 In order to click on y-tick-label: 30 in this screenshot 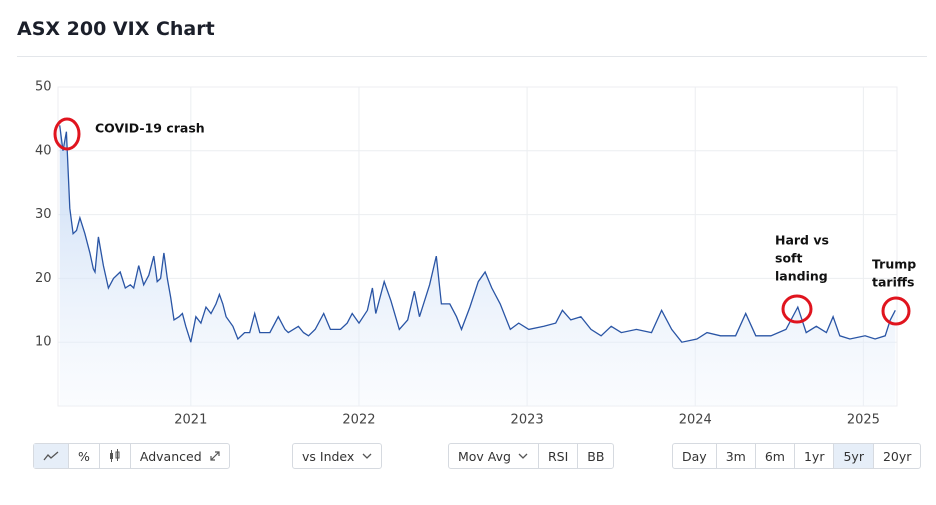, I will do `click(43, 214)`.